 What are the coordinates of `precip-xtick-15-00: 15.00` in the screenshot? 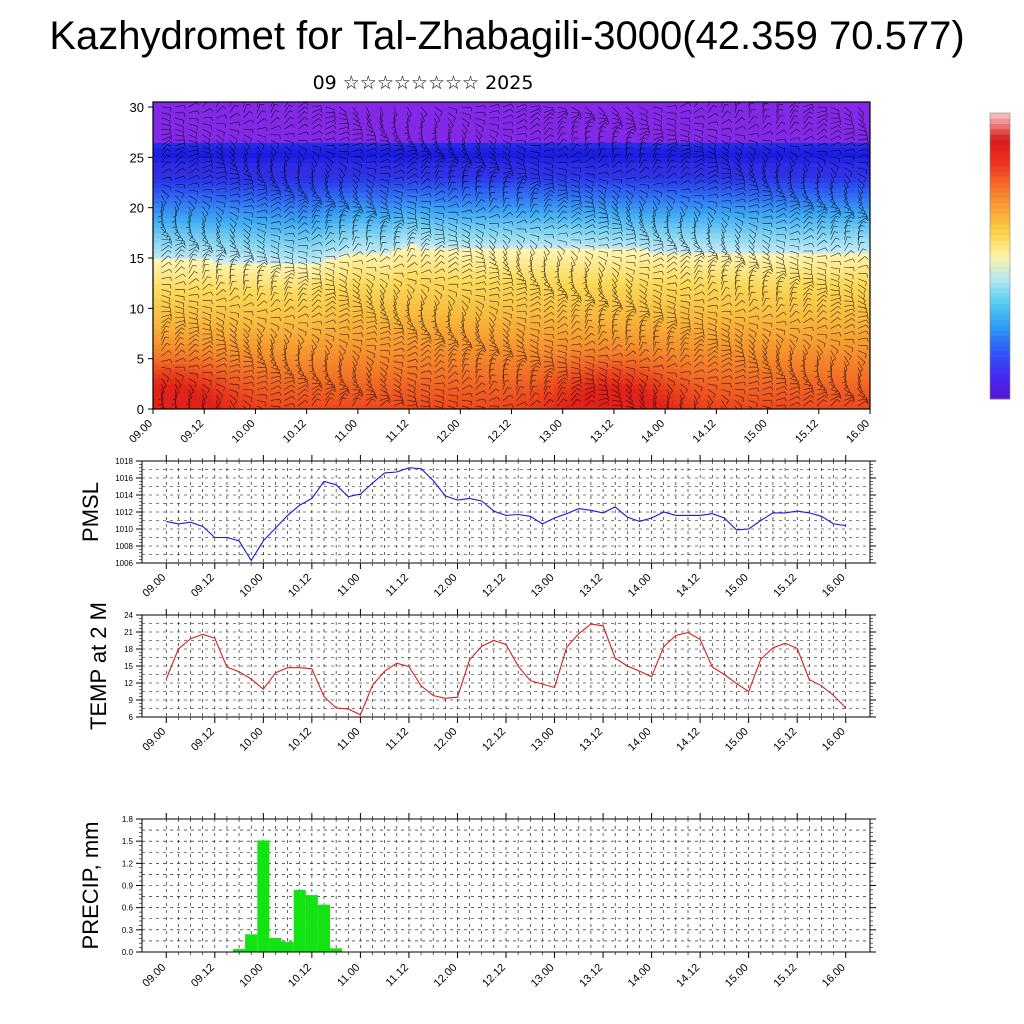 It's located at (737, 976).